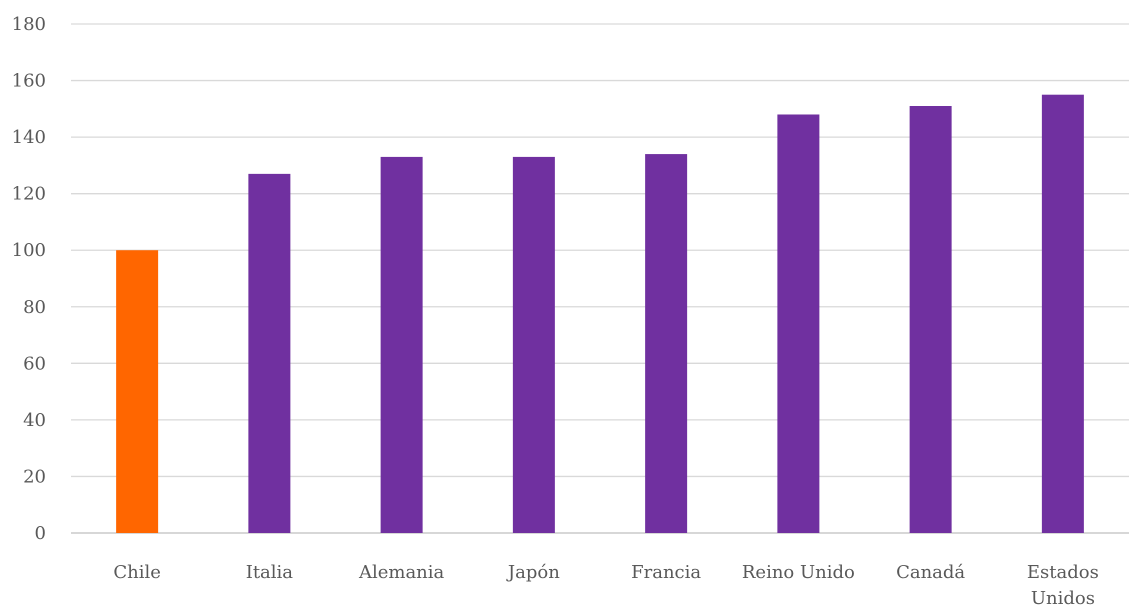  Describe the element at coordinates (270, 572) in the screenshot. I see `x-tick-label: Italia` at that location.